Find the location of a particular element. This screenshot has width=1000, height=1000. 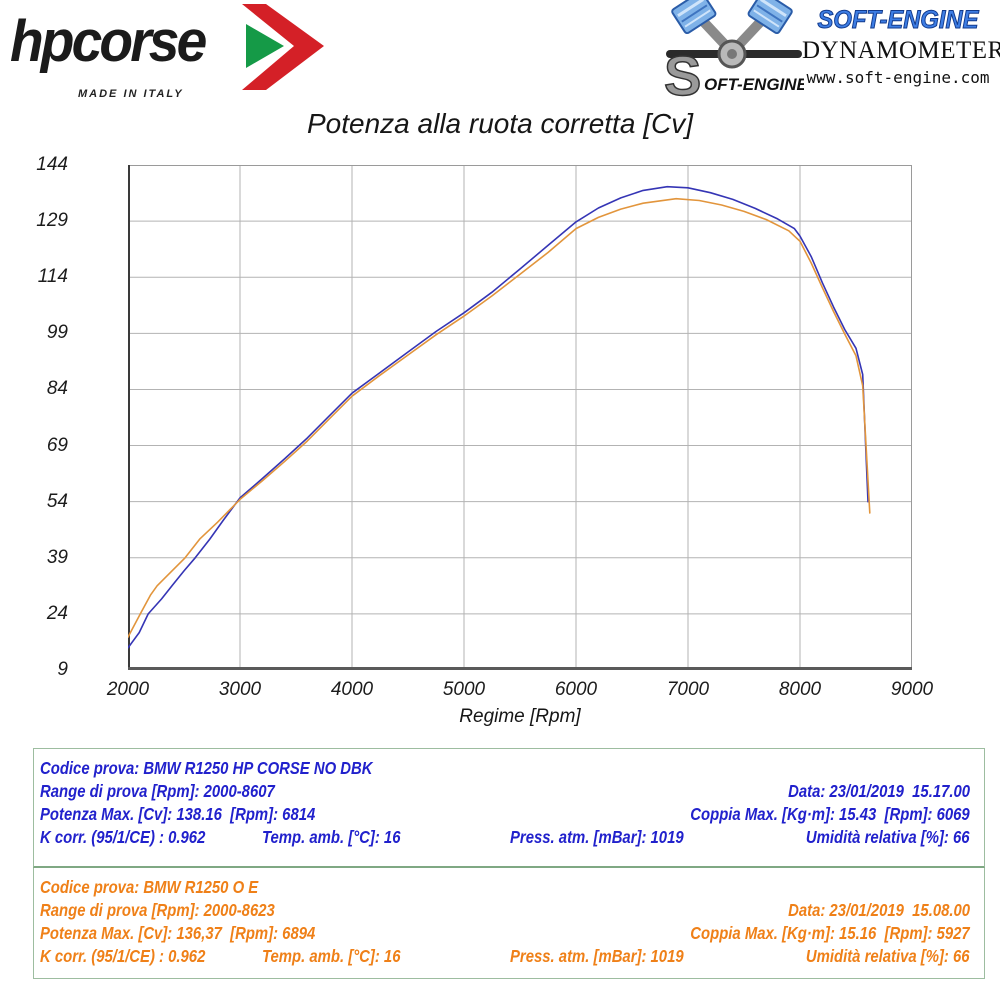

range-di-prova: Range di prova [Rpm]: 2000-8607 is located at coordinates (157, 791).